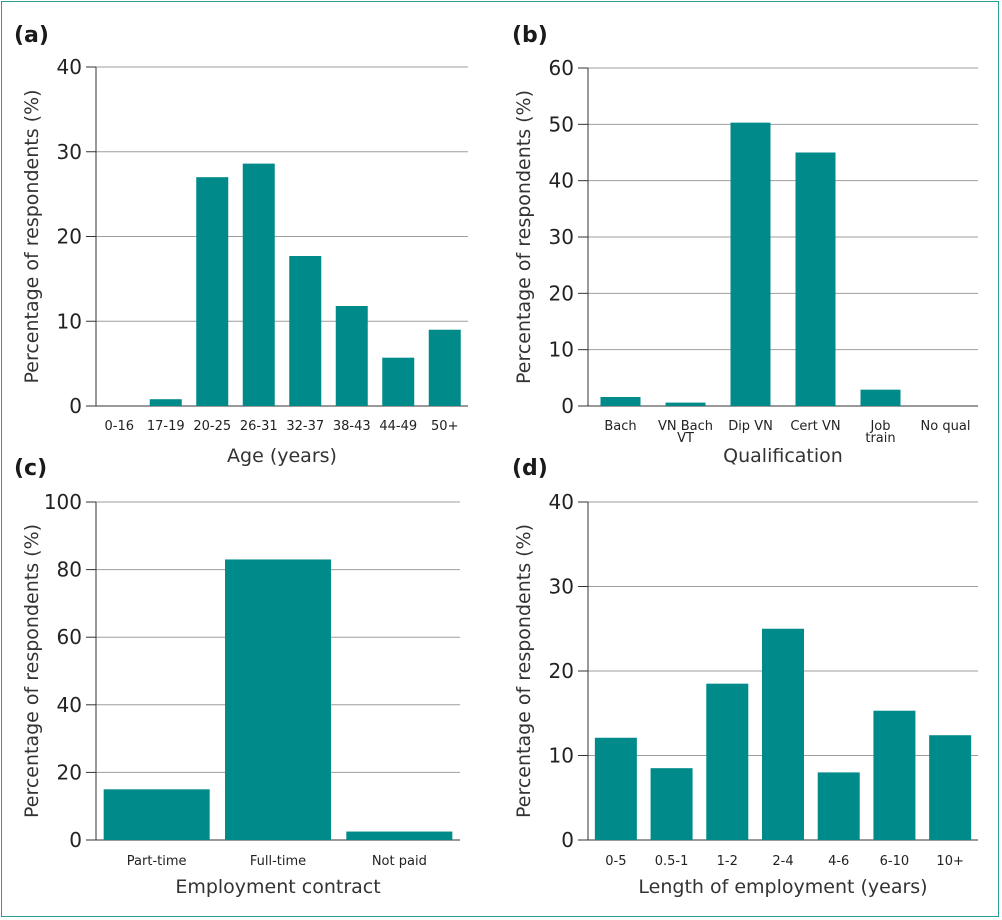 Image resolution: width=1002 pixels, height=920 pixels. What do you see at coordinates (305, 426) in the screenshot?
I see `x-tick-label: 32-37` at bounding box center [305, 426].